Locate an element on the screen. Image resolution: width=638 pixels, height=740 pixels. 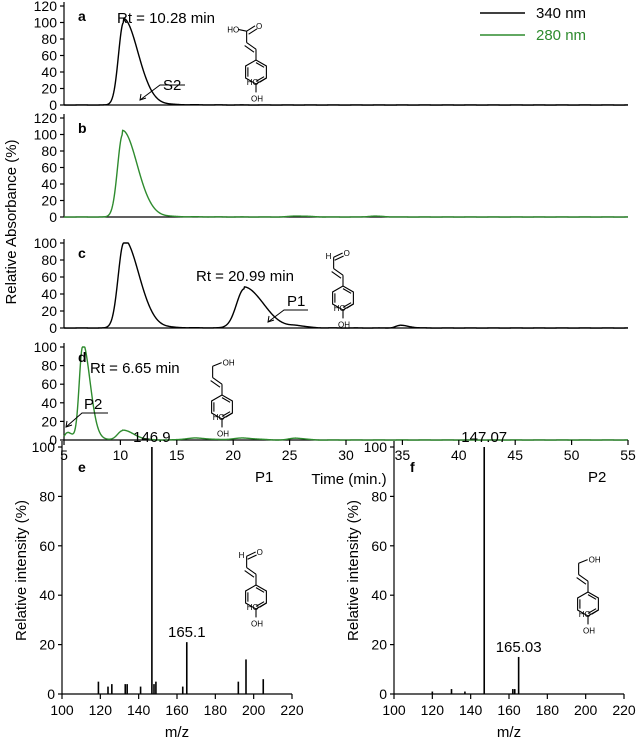
ms-peak-label: 147.07 is located at coordinates (484, 437).